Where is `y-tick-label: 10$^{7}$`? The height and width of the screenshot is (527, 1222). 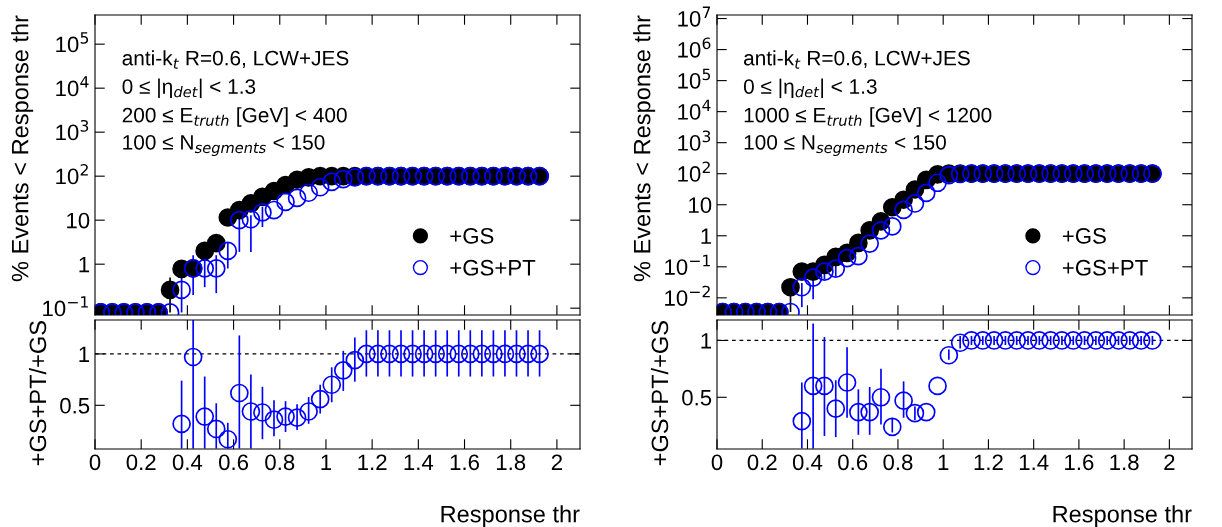
y-tick-label: 10$^{7}$ is located at coordinates (694, 16).